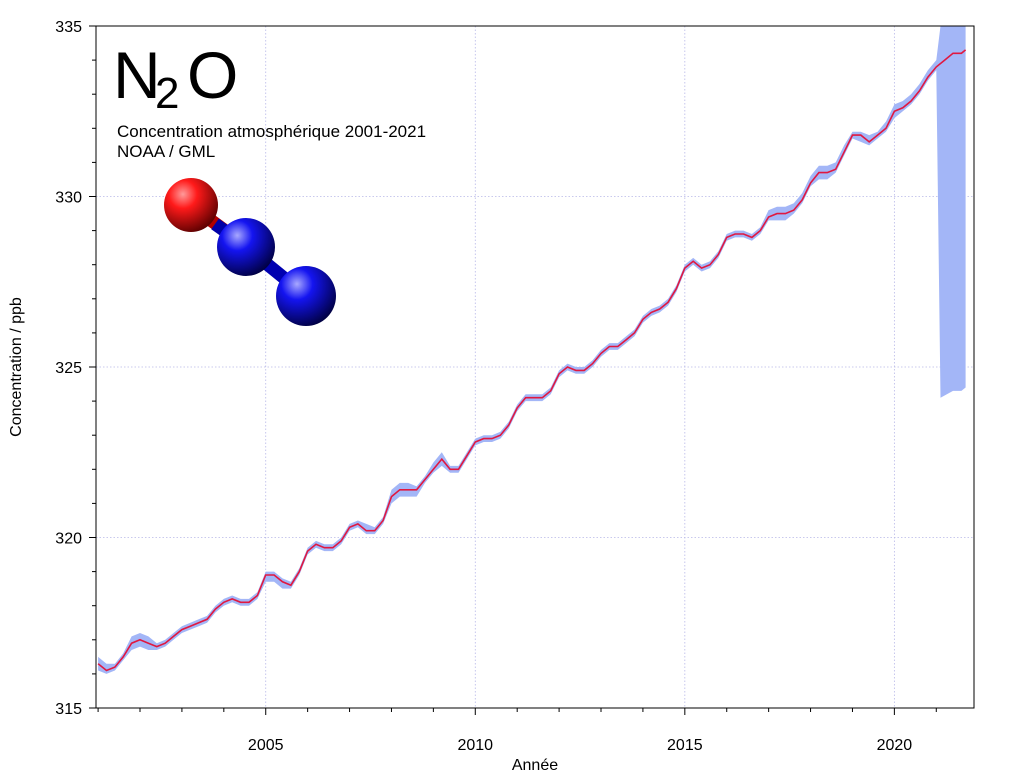  I want to click on n2o-molecule-illustration, so click(250, 252).